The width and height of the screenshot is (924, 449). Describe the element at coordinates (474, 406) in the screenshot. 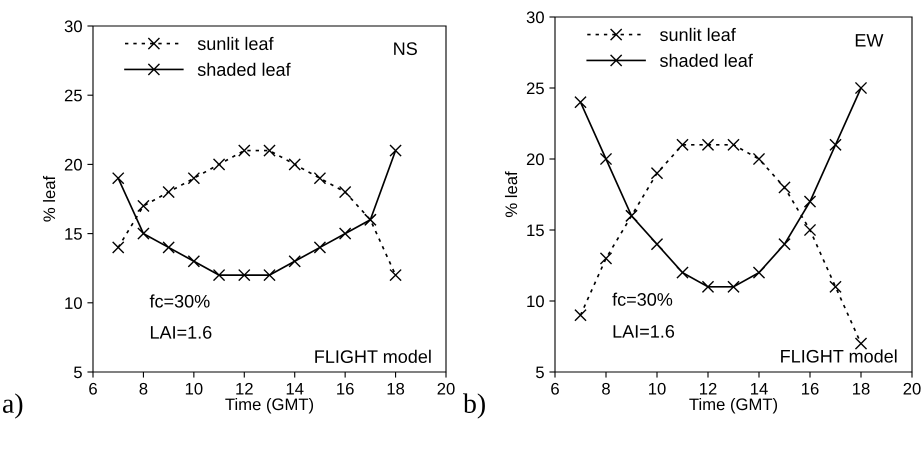

I see `text: b)` at that location.